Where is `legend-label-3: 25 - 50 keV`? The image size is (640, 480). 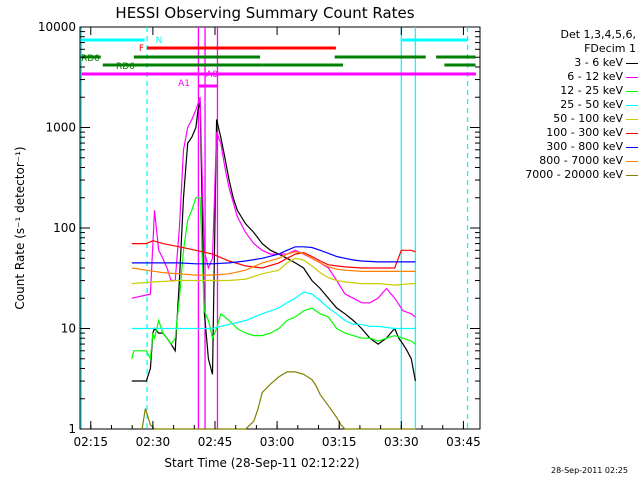
legend-label-3: 25 - 50 keV is located at coordinates (591, 104).